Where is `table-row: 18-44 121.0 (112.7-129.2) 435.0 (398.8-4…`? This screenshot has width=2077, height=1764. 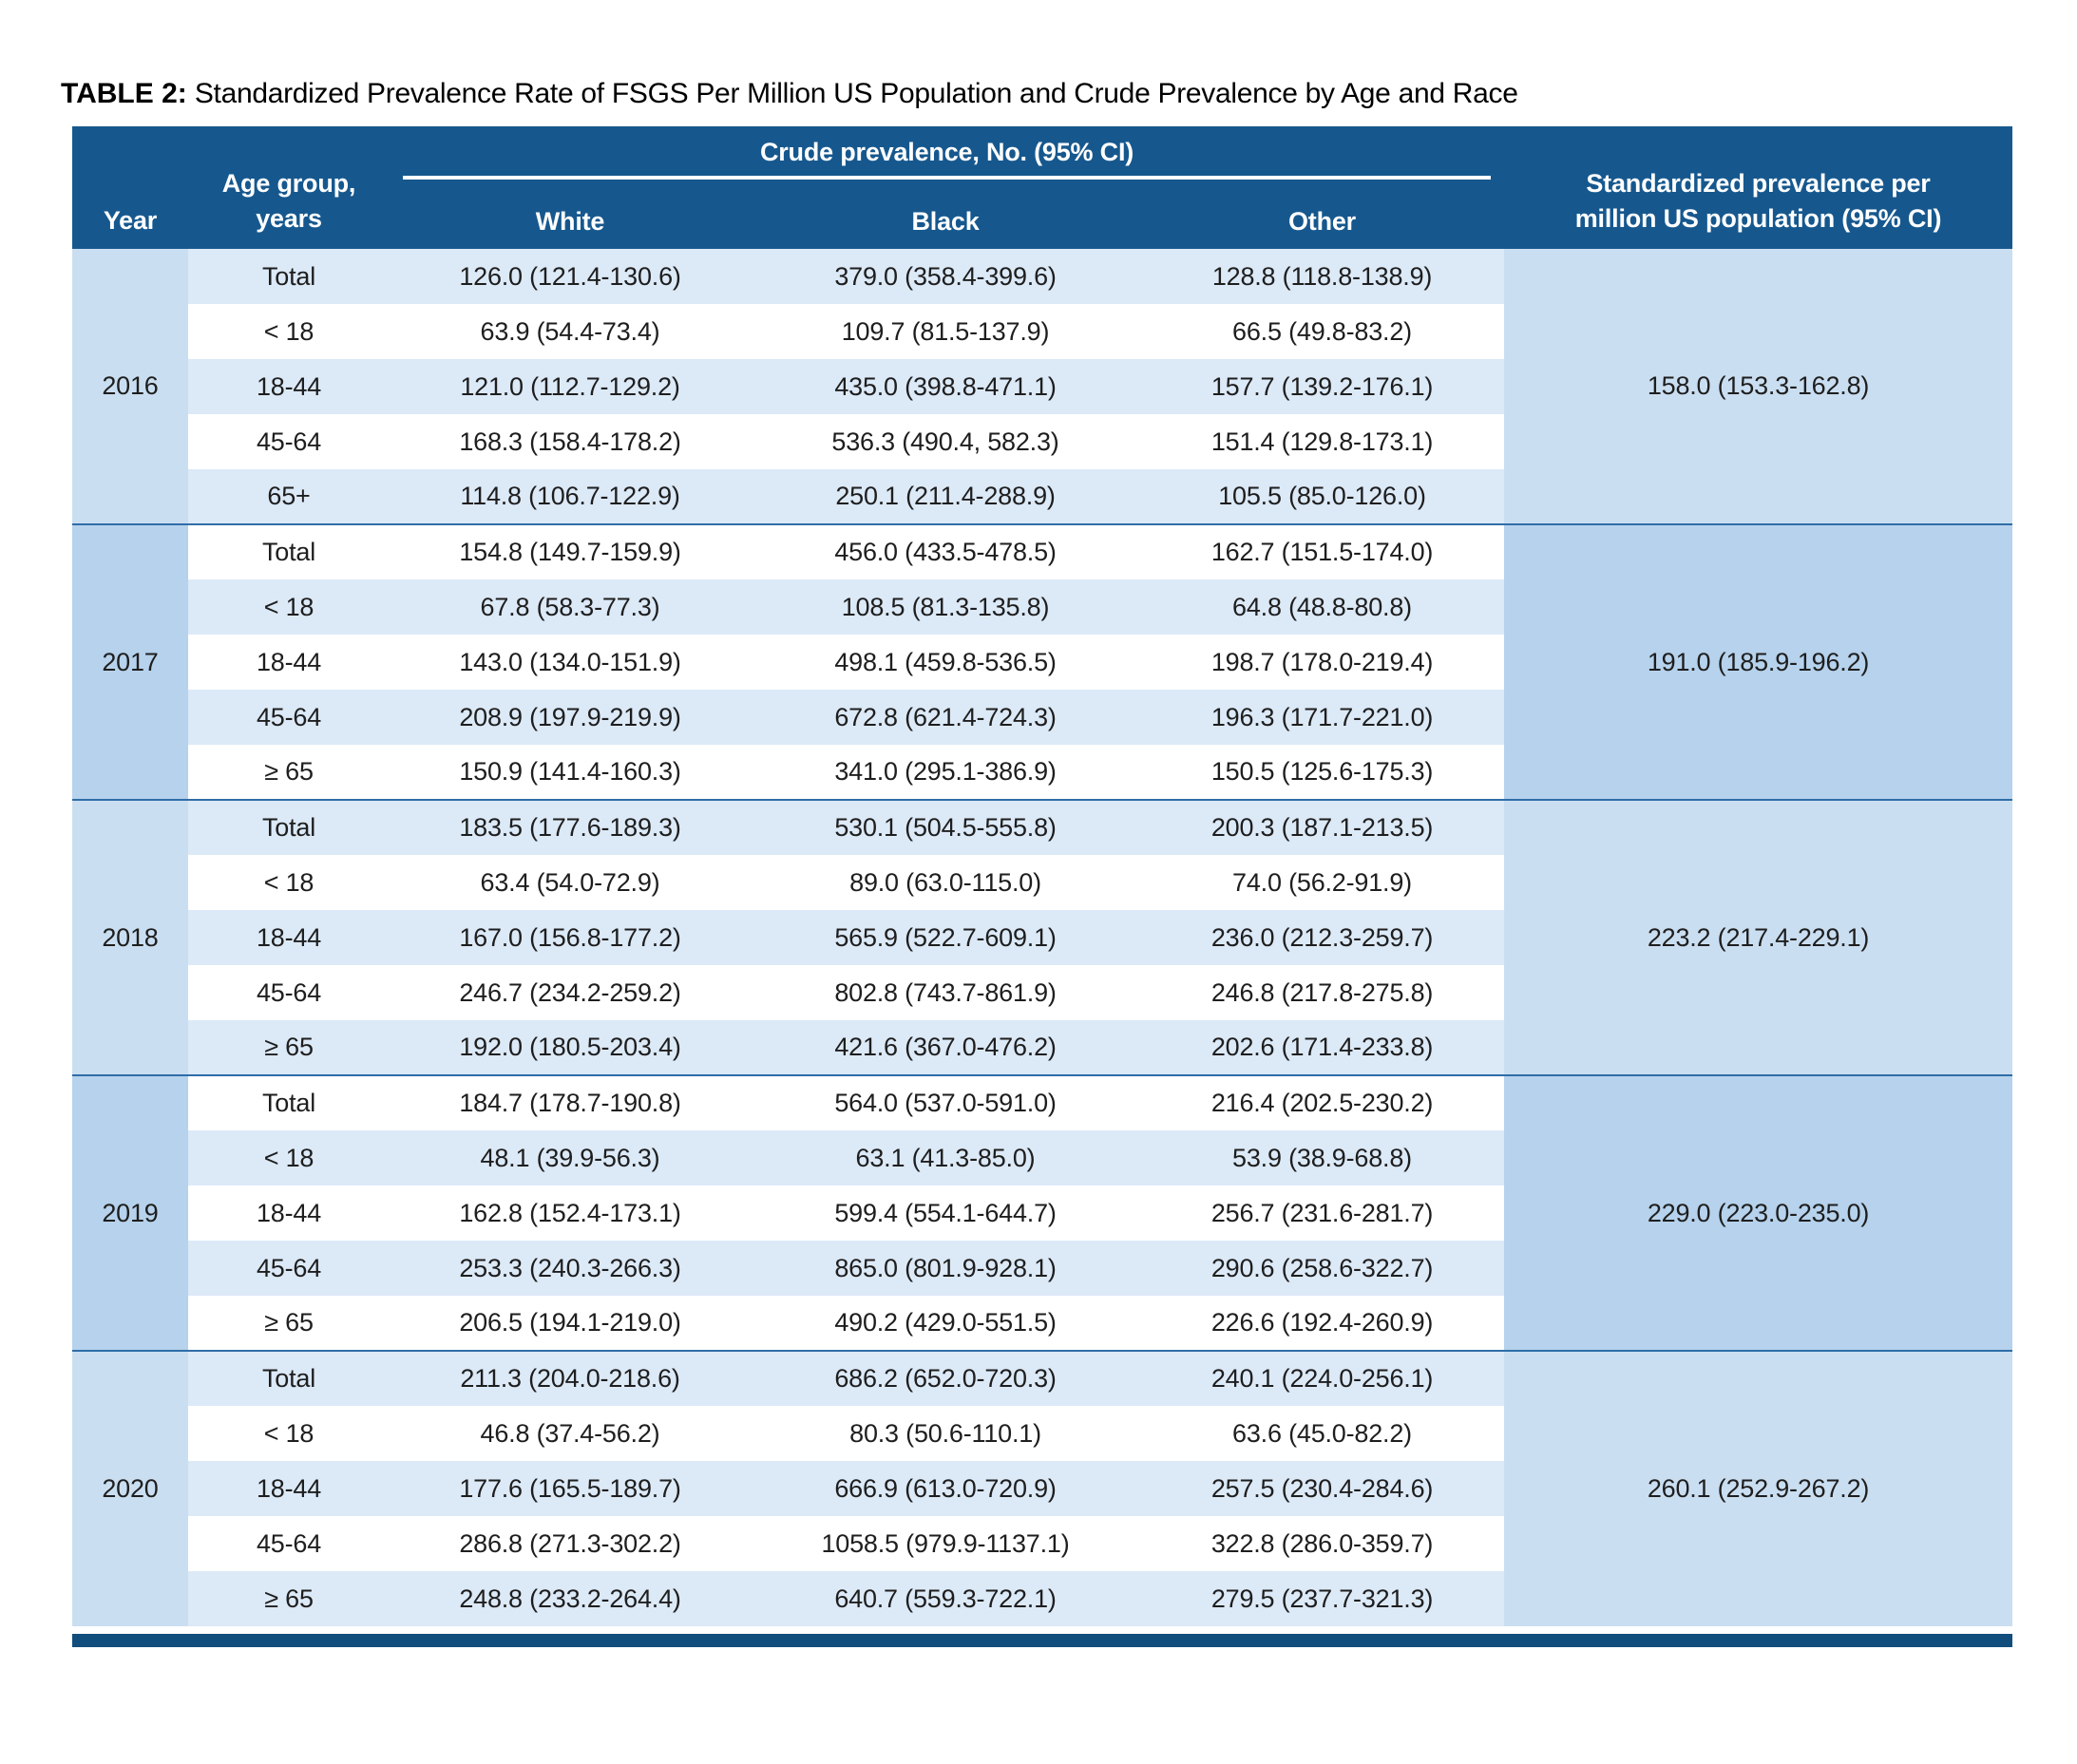 table-row: 18-44 121.0 (112.7-129.2) 435.0 (398.8-4… is located at coordinates (1042, 386).